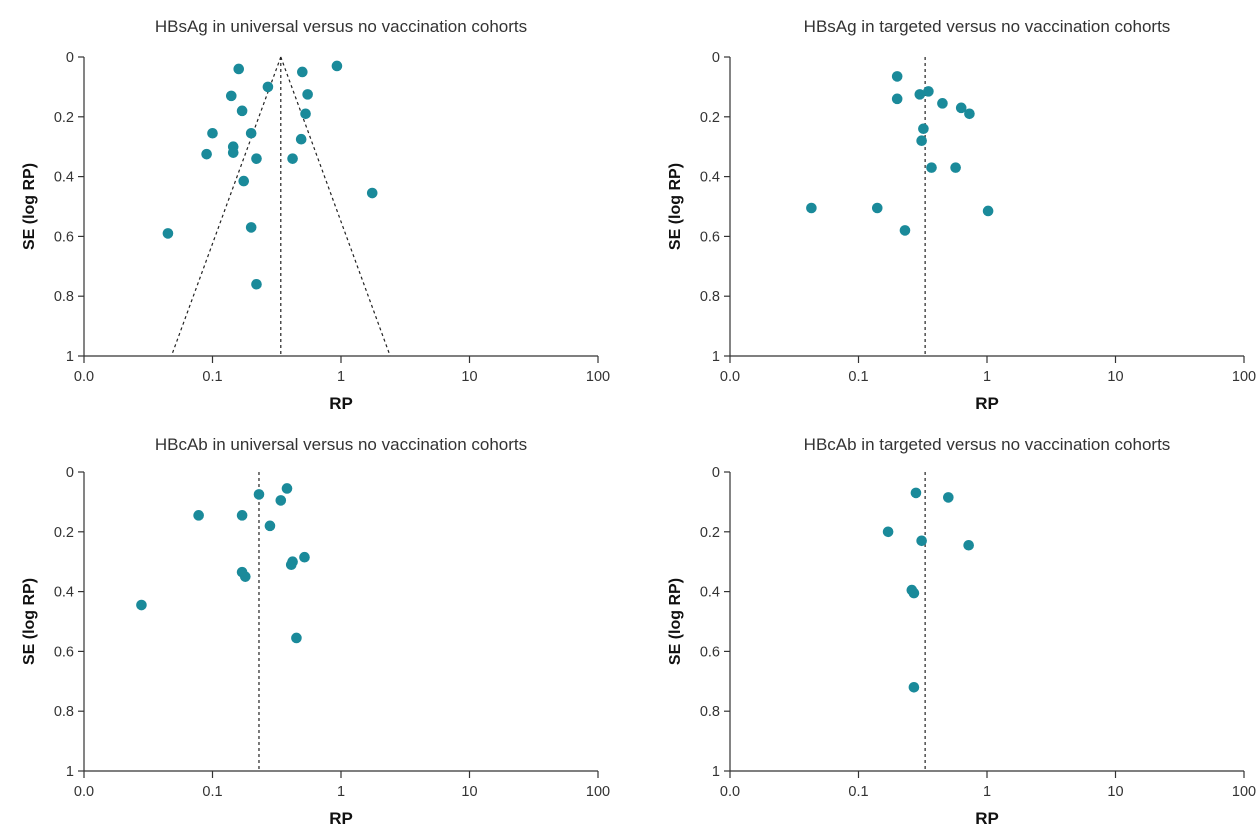  I want to click on funnel-left-line, so click(226, 206).